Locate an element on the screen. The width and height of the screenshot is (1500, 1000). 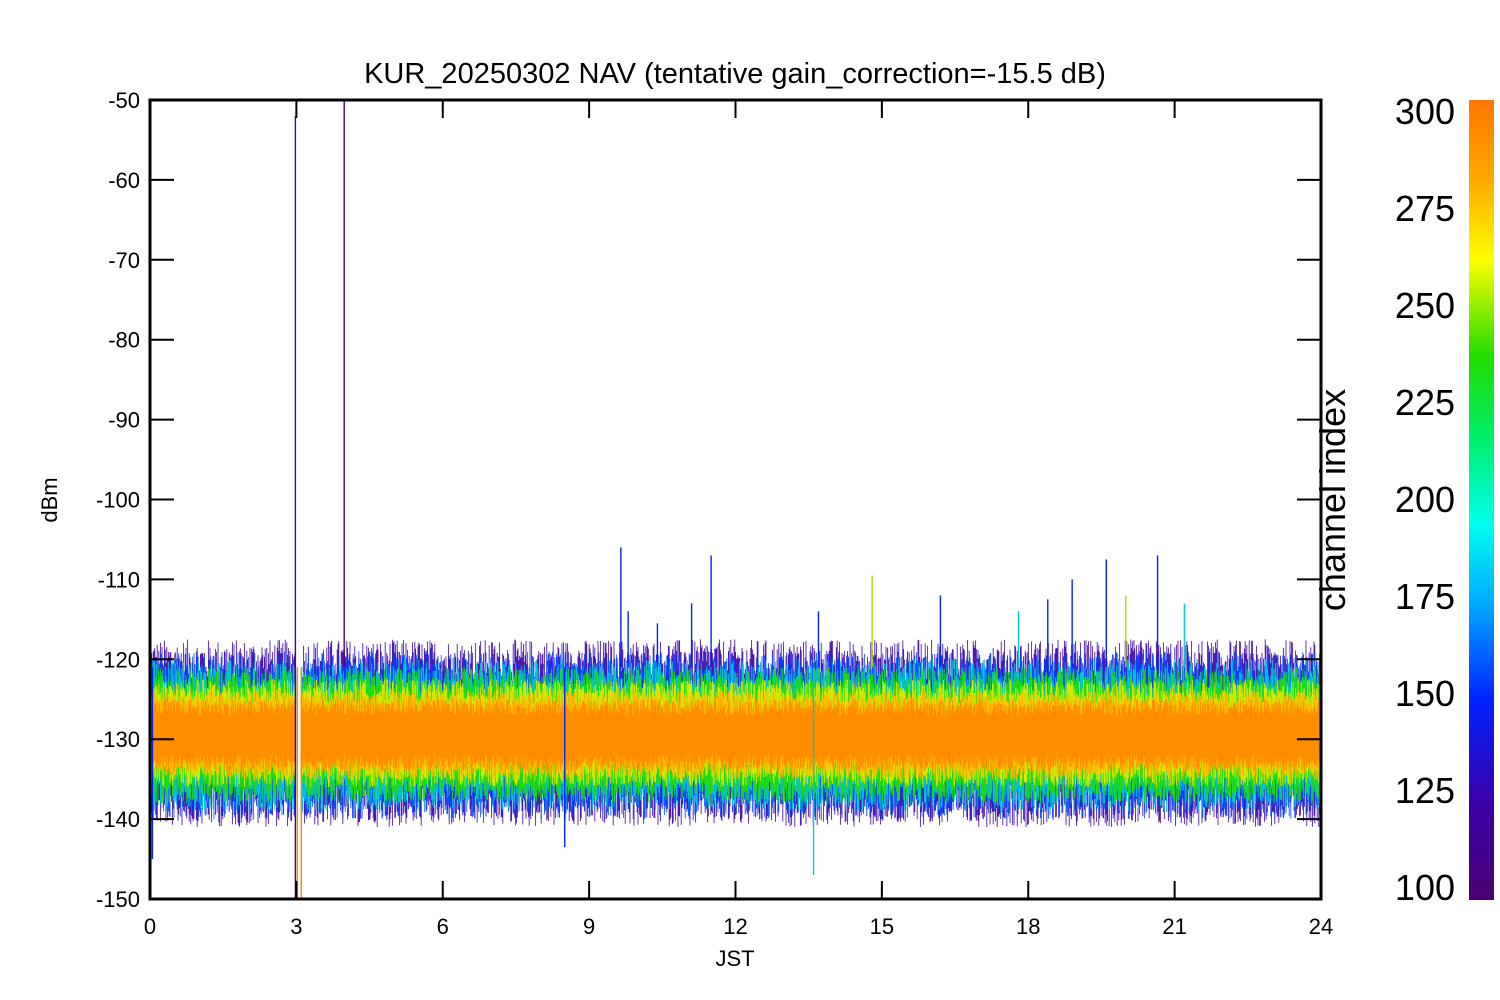
x-tick-label: 6 is located at coordinates (443, 926).